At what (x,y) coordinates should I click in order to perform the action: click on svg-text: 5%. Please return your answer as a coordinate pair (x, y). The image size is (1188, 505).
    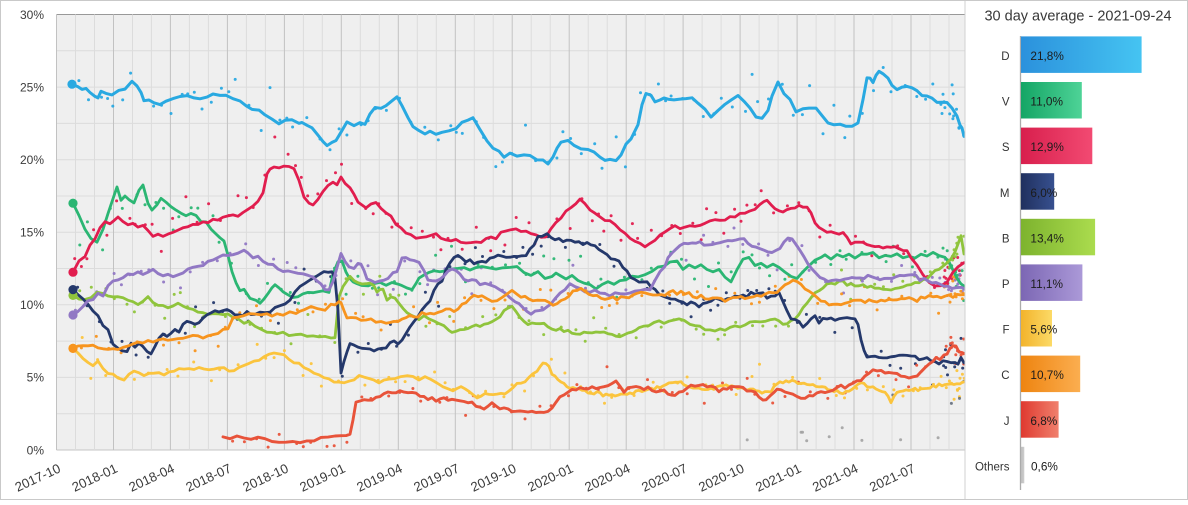
    Looking at the image, I should click on (36, 378).